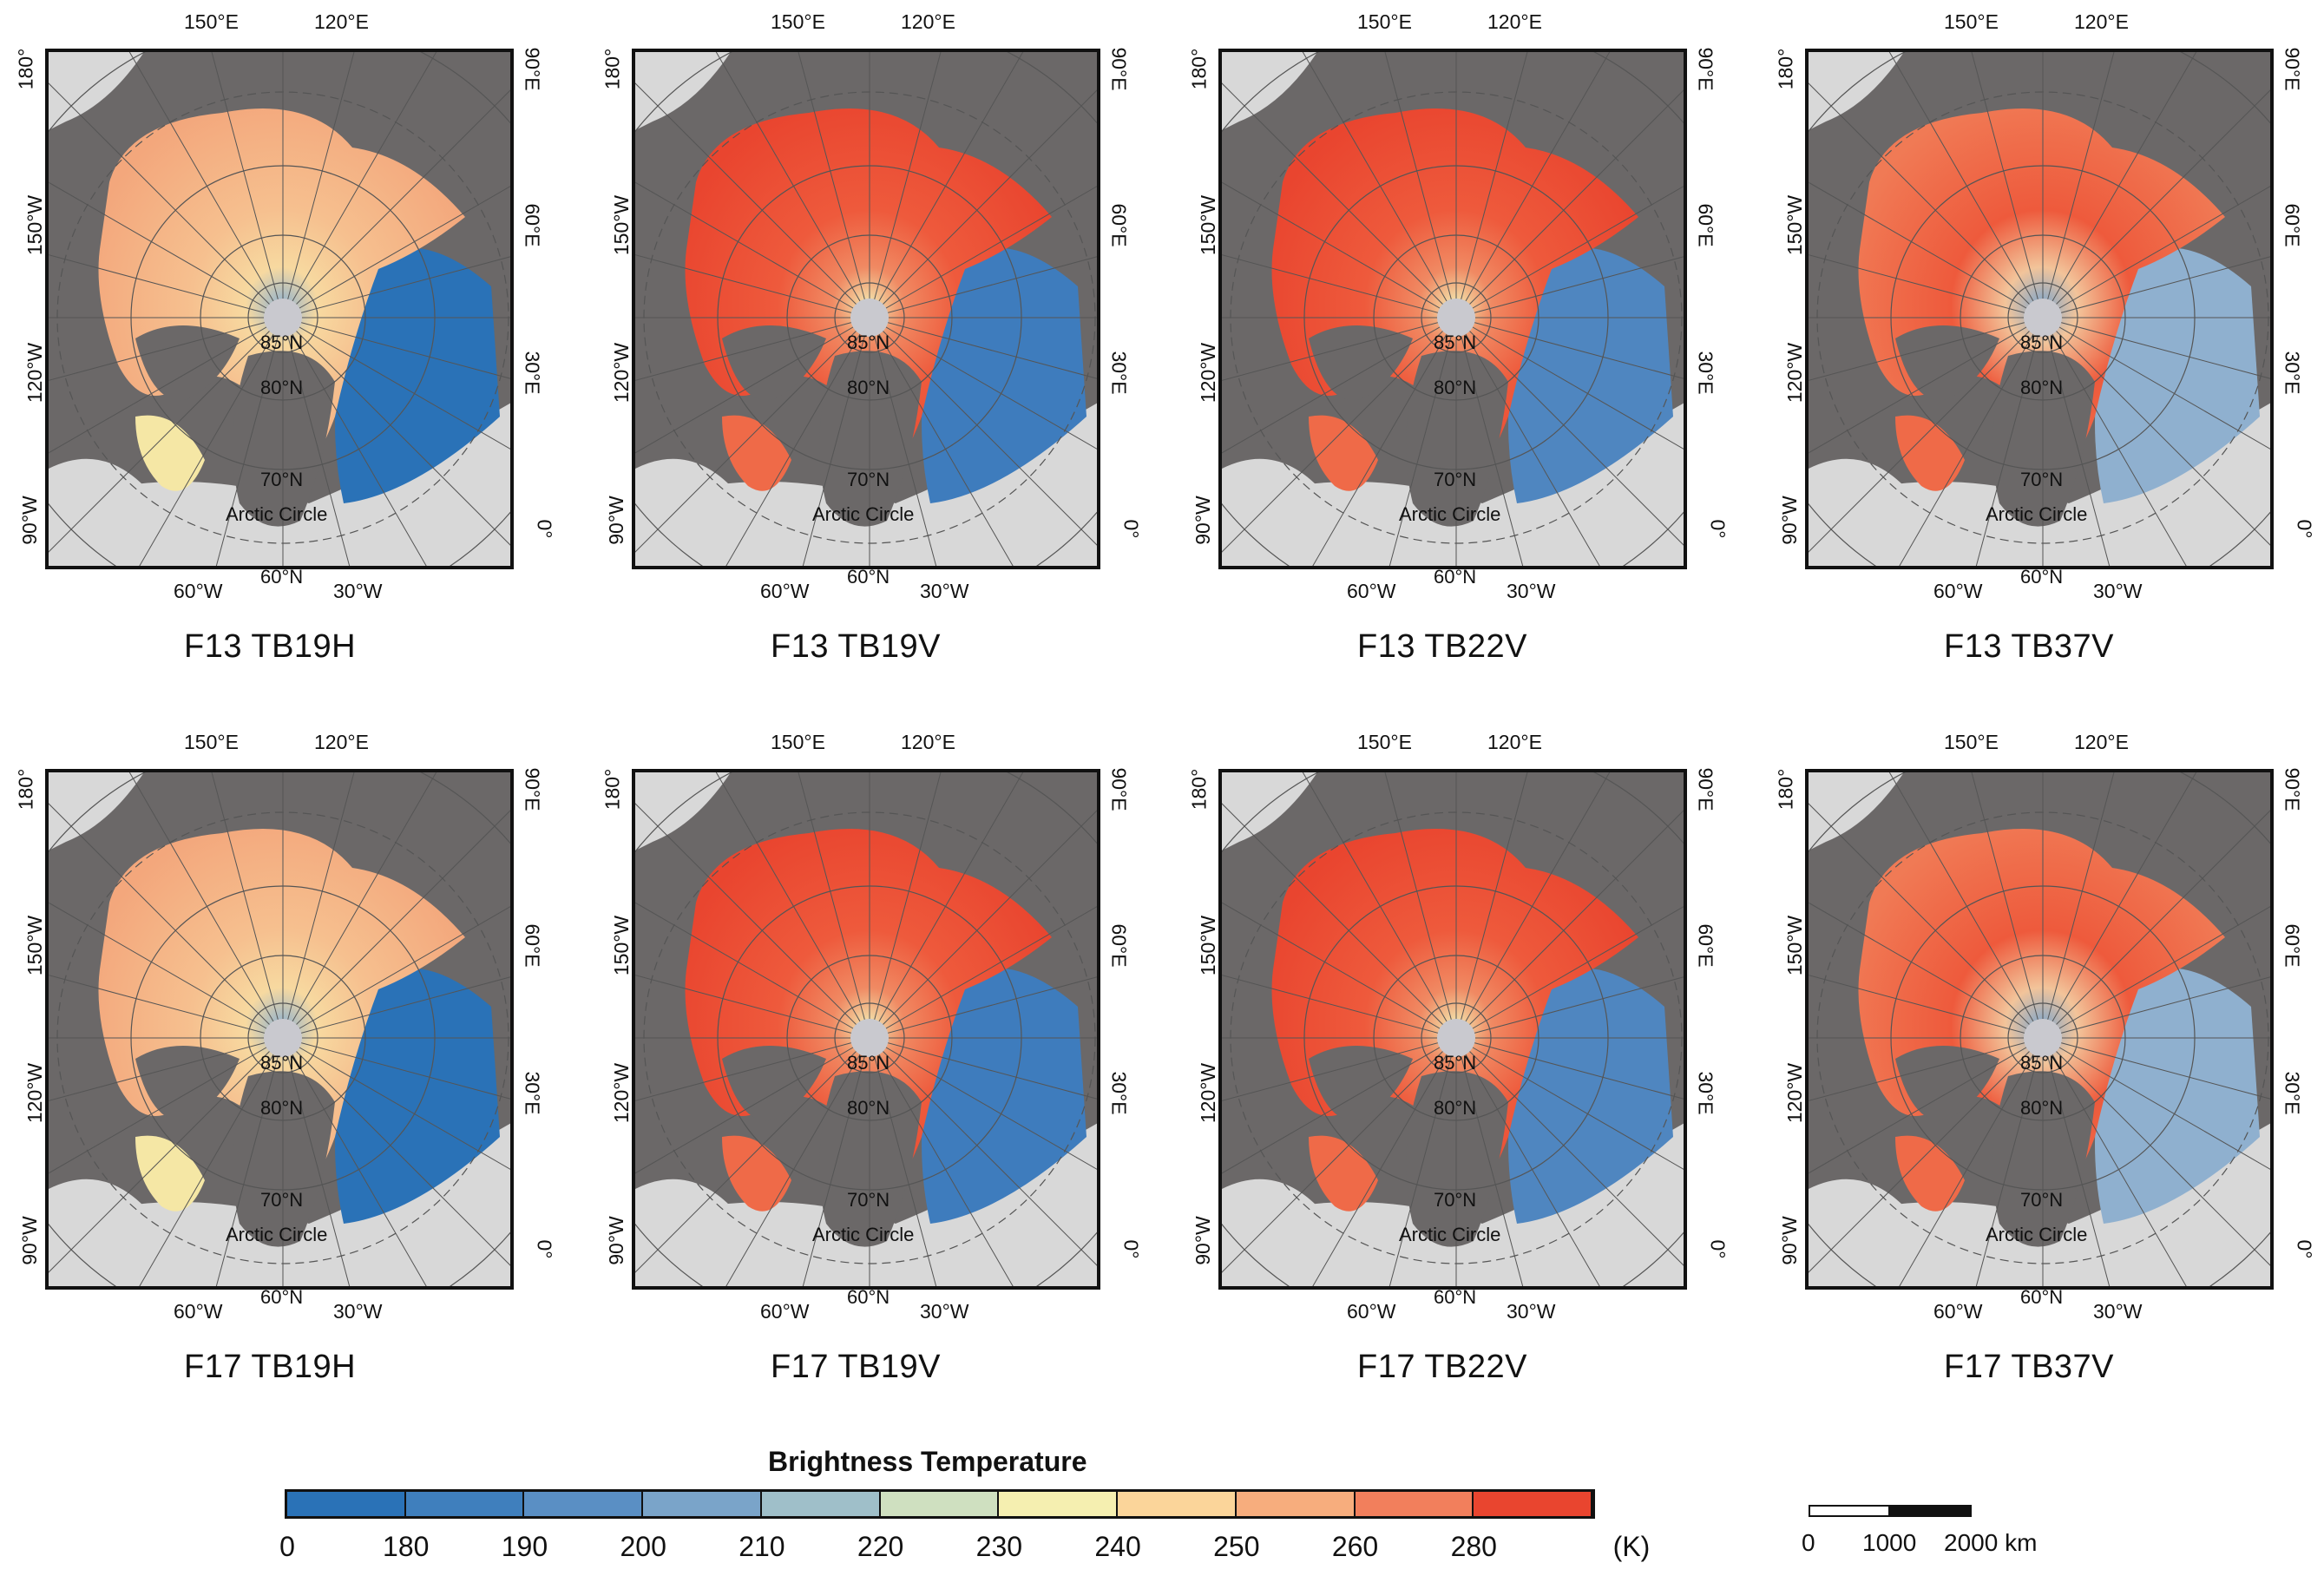 The height and width of the screenshot is (1576, 2324). What do you see at coordinates (1849, 1511) in the screenshot?
I see `scale-bar-white-segment` at bounding box center [1849, 1511].